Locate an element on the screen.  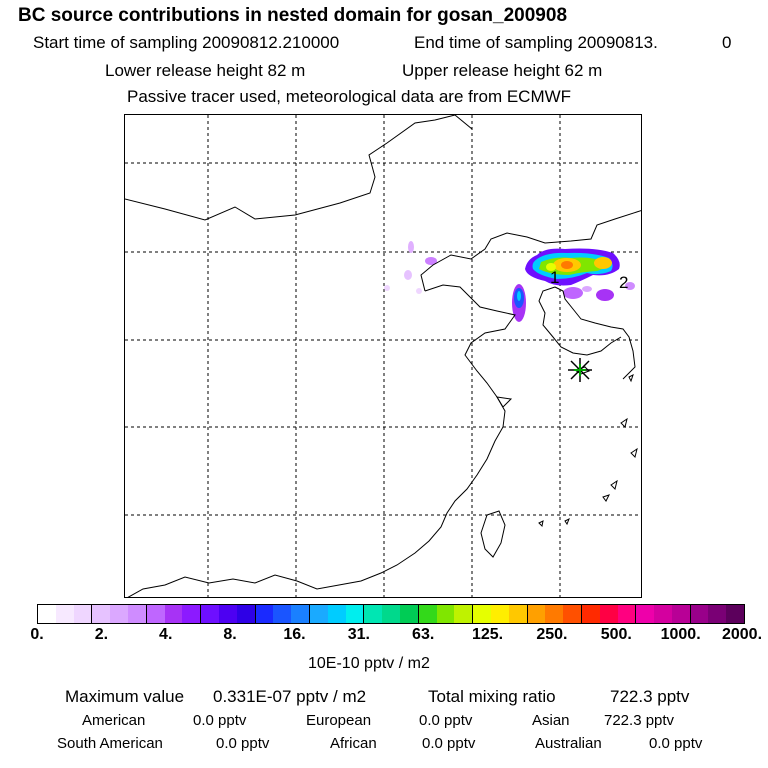
south-american-value: 0.0 pptv is located at coordinates (243, 743).